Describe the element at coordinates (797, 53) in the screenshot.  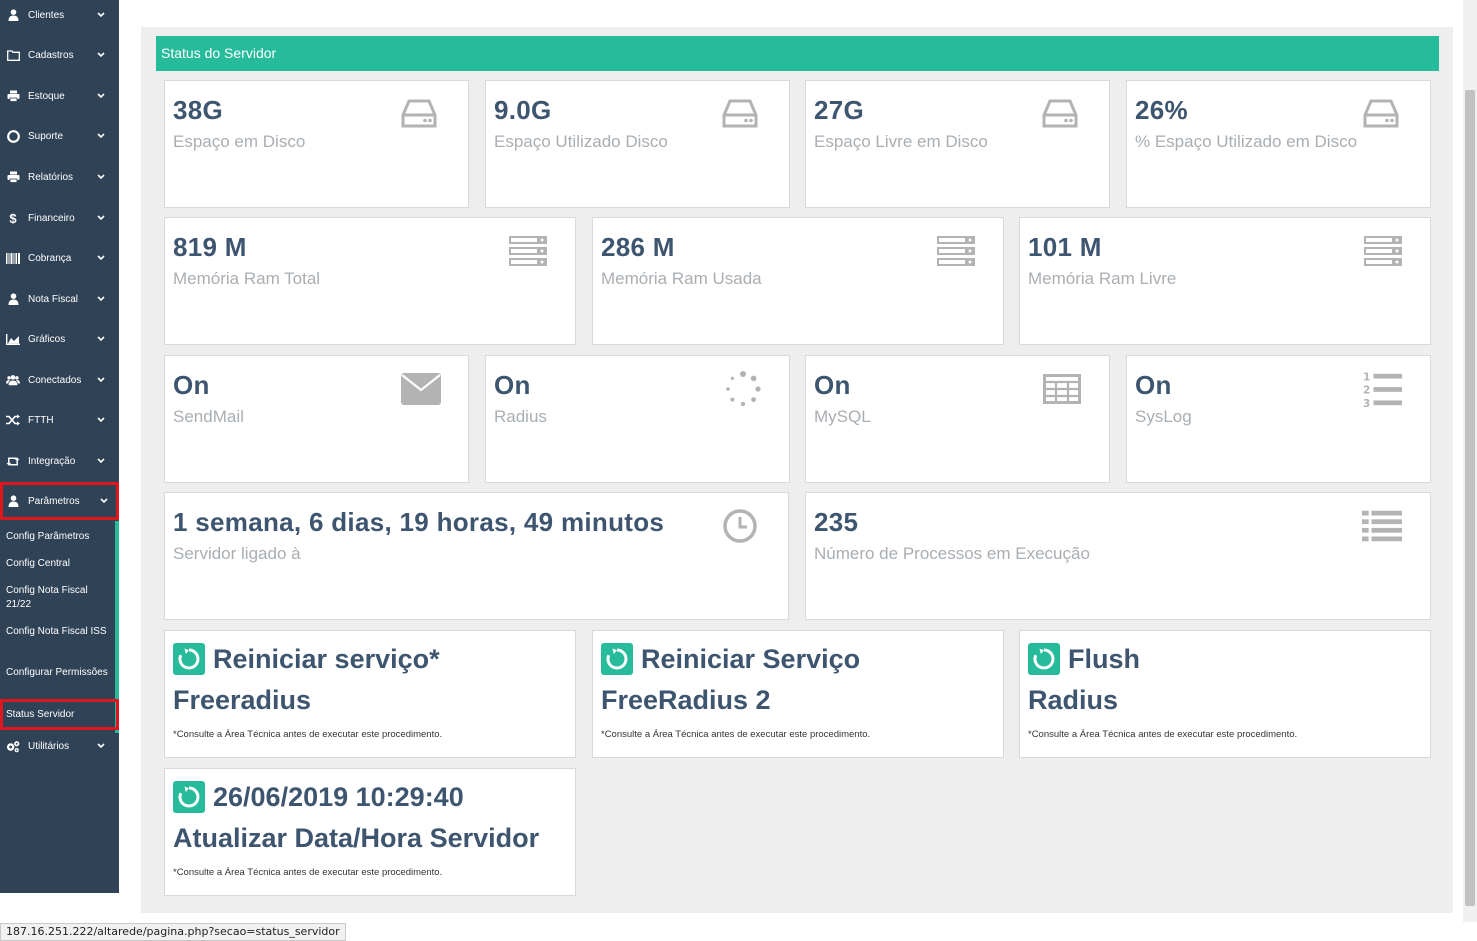
I see `panel-title: Status do Servidor` at that location.